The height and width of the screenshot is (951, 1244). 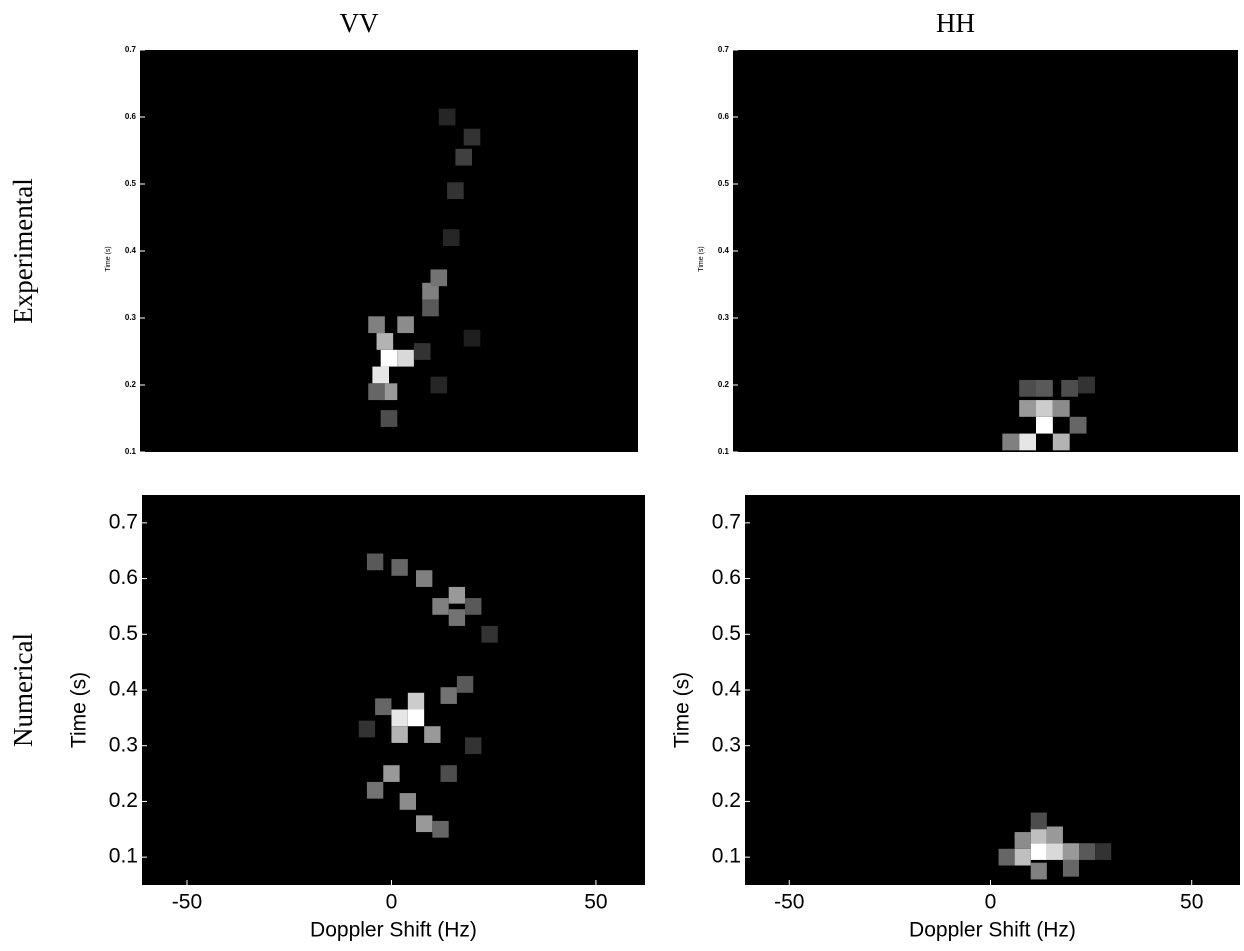 What do you see at coordinates (359, 23) in the screenshot?
I see `column-title: VV` at bounding box center [359, 23].